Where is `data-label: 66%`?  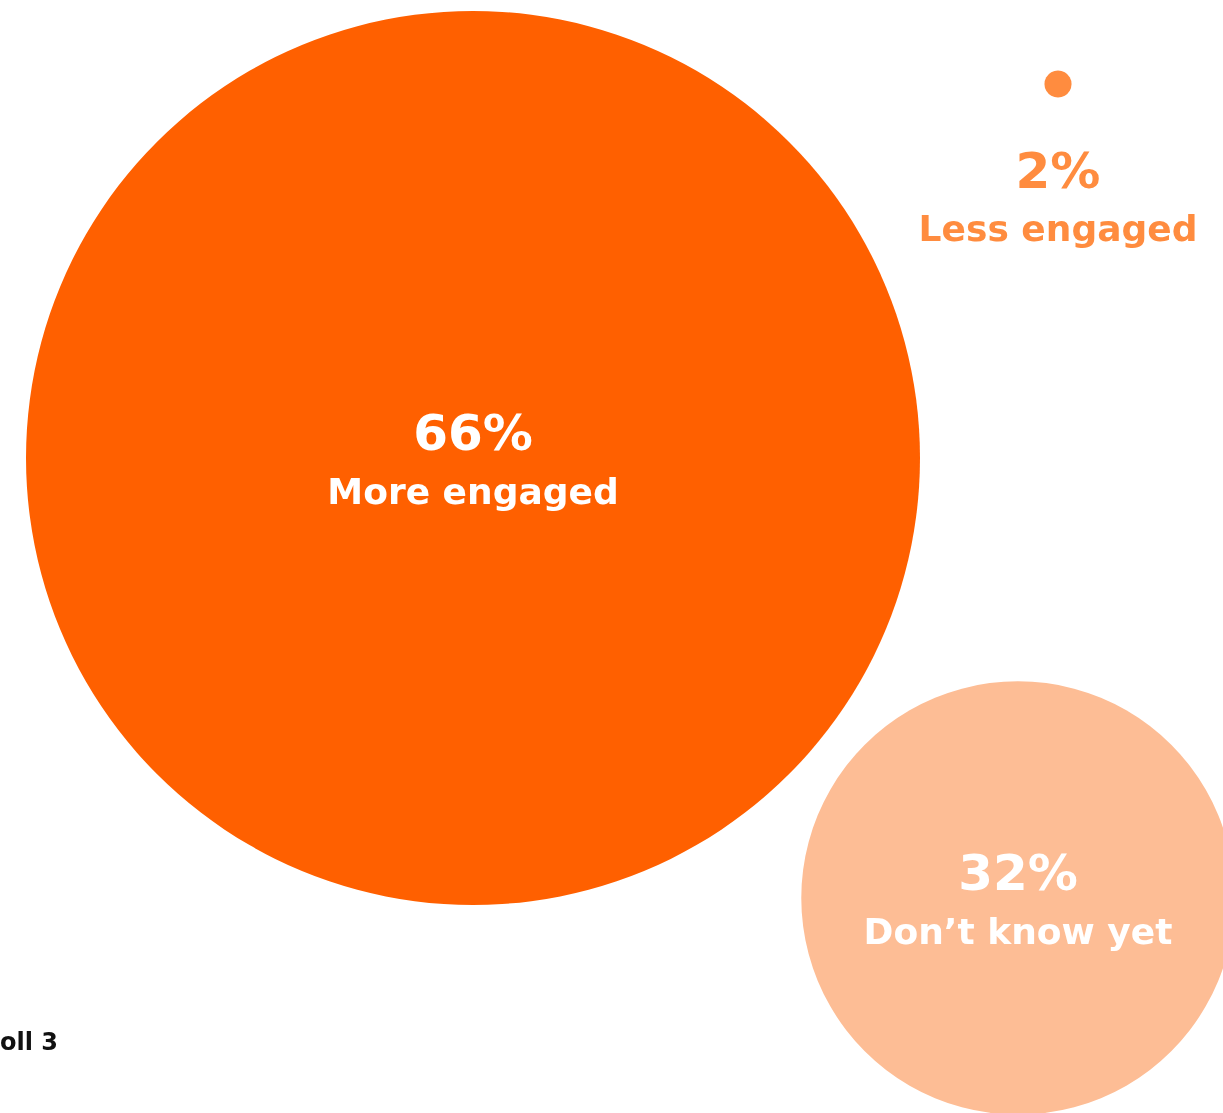 data-label: 66% is located at coordinates (473, 433).